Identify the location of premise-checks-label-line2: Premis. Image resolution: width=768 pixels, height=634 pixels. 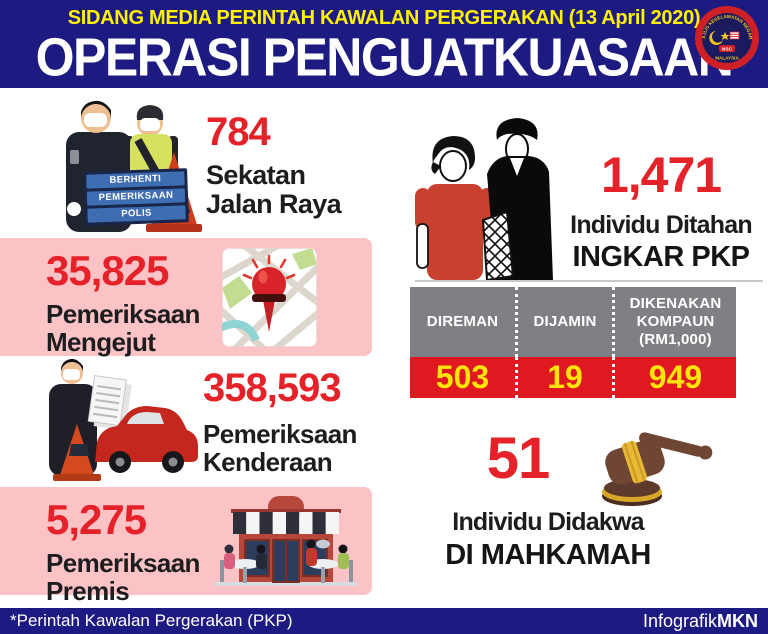
(88, 591).